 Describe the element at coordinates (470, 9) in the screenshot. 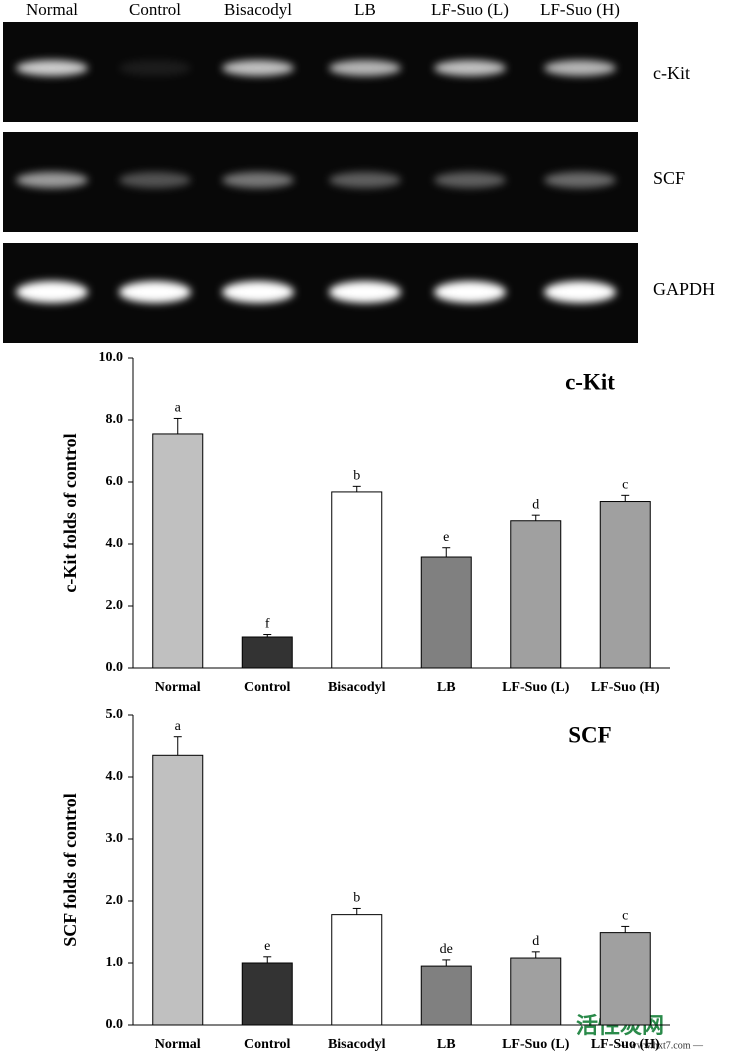

I see `lane-label: LF-Suo (L)` at that location.